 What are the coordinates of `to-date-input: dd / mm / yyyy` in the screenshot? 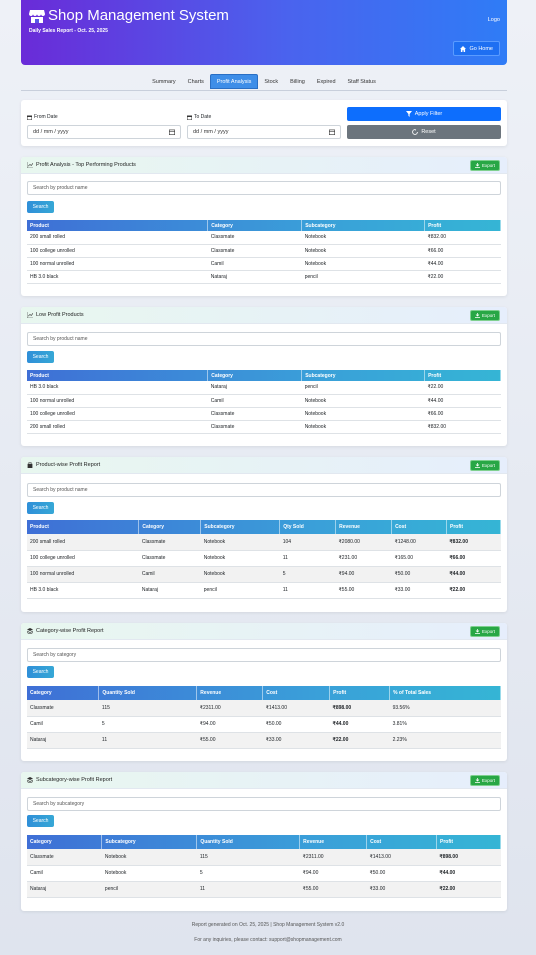 It's located at (264, 132).